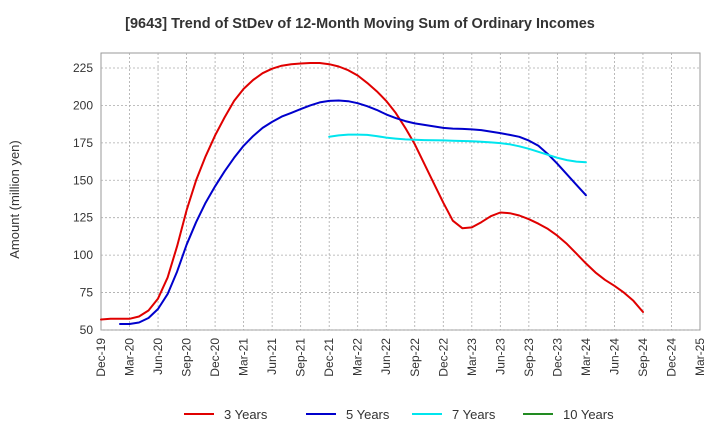  Describe the element at coordinates (215, 357) in the screenshot. I see `x-tick-label: Dec-20` at that location.